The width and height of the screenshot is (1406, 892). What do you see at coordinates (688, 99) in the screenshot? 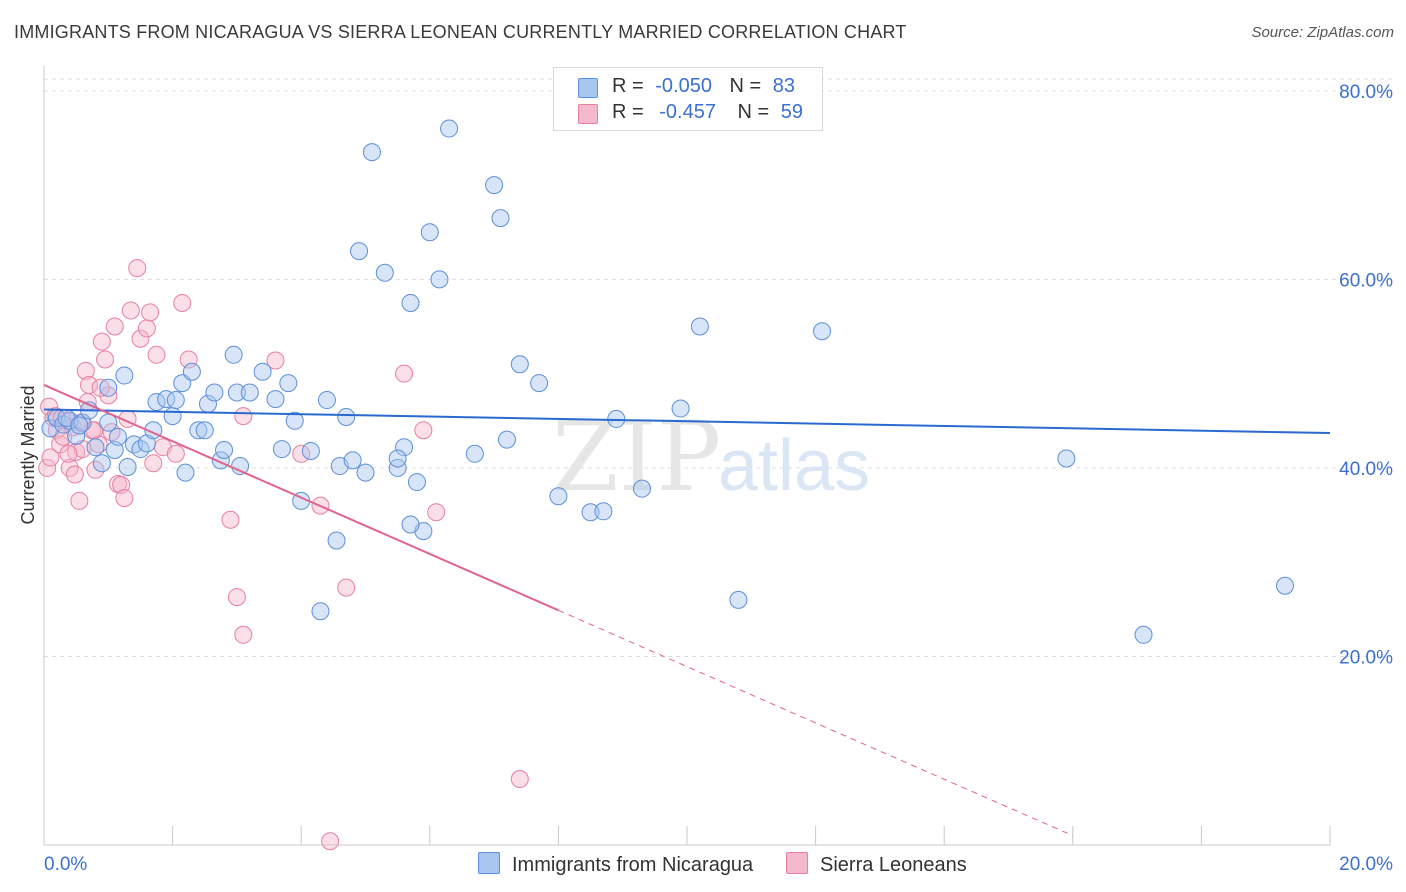
I see `correlation-legend: R = -0.050 N = 83 R = -0.457 N = 59` at bounding box center [688, 99].